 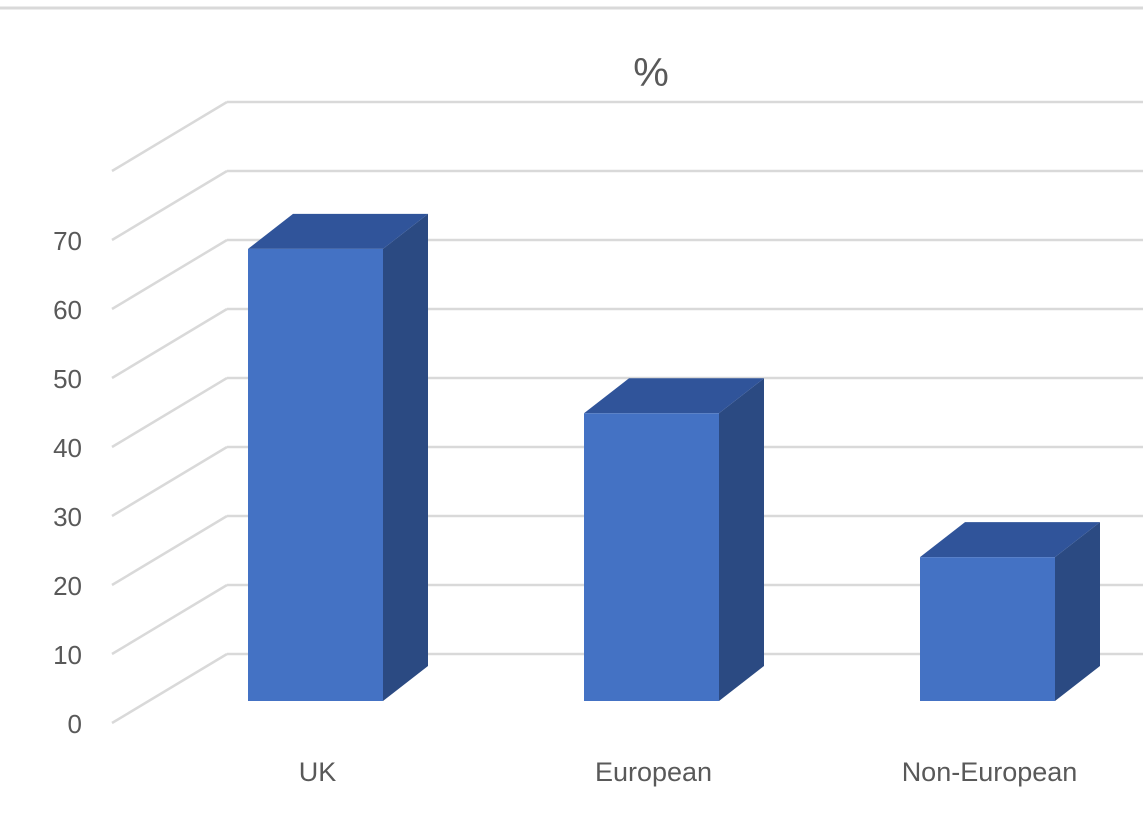 What do you see at coordinates (653, 772) in the screenshot?
I see `category-label: European` at bounding box center [653, 772].